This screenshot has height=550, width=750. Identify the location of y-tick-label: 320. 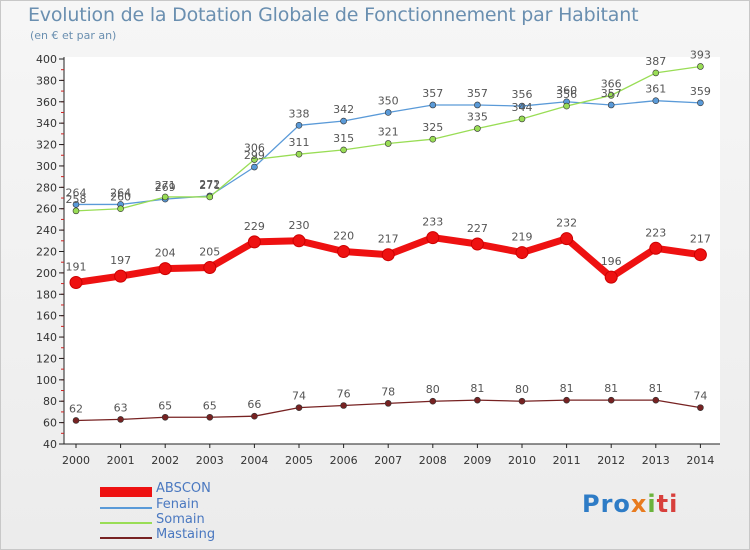
(46, 145).